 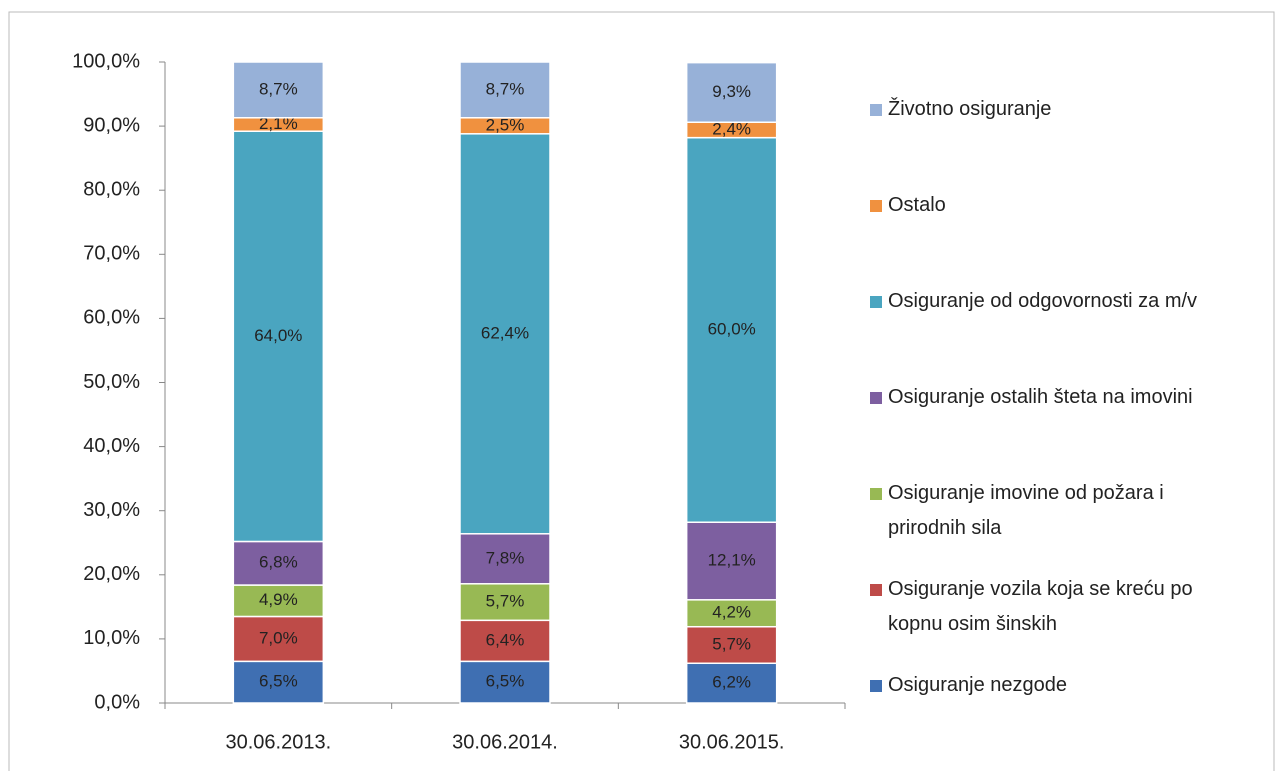 What do you see at coordinates (505, 557) in the screenshot?
I see `value-label: 7,8%` at bounding box center [505, 557].